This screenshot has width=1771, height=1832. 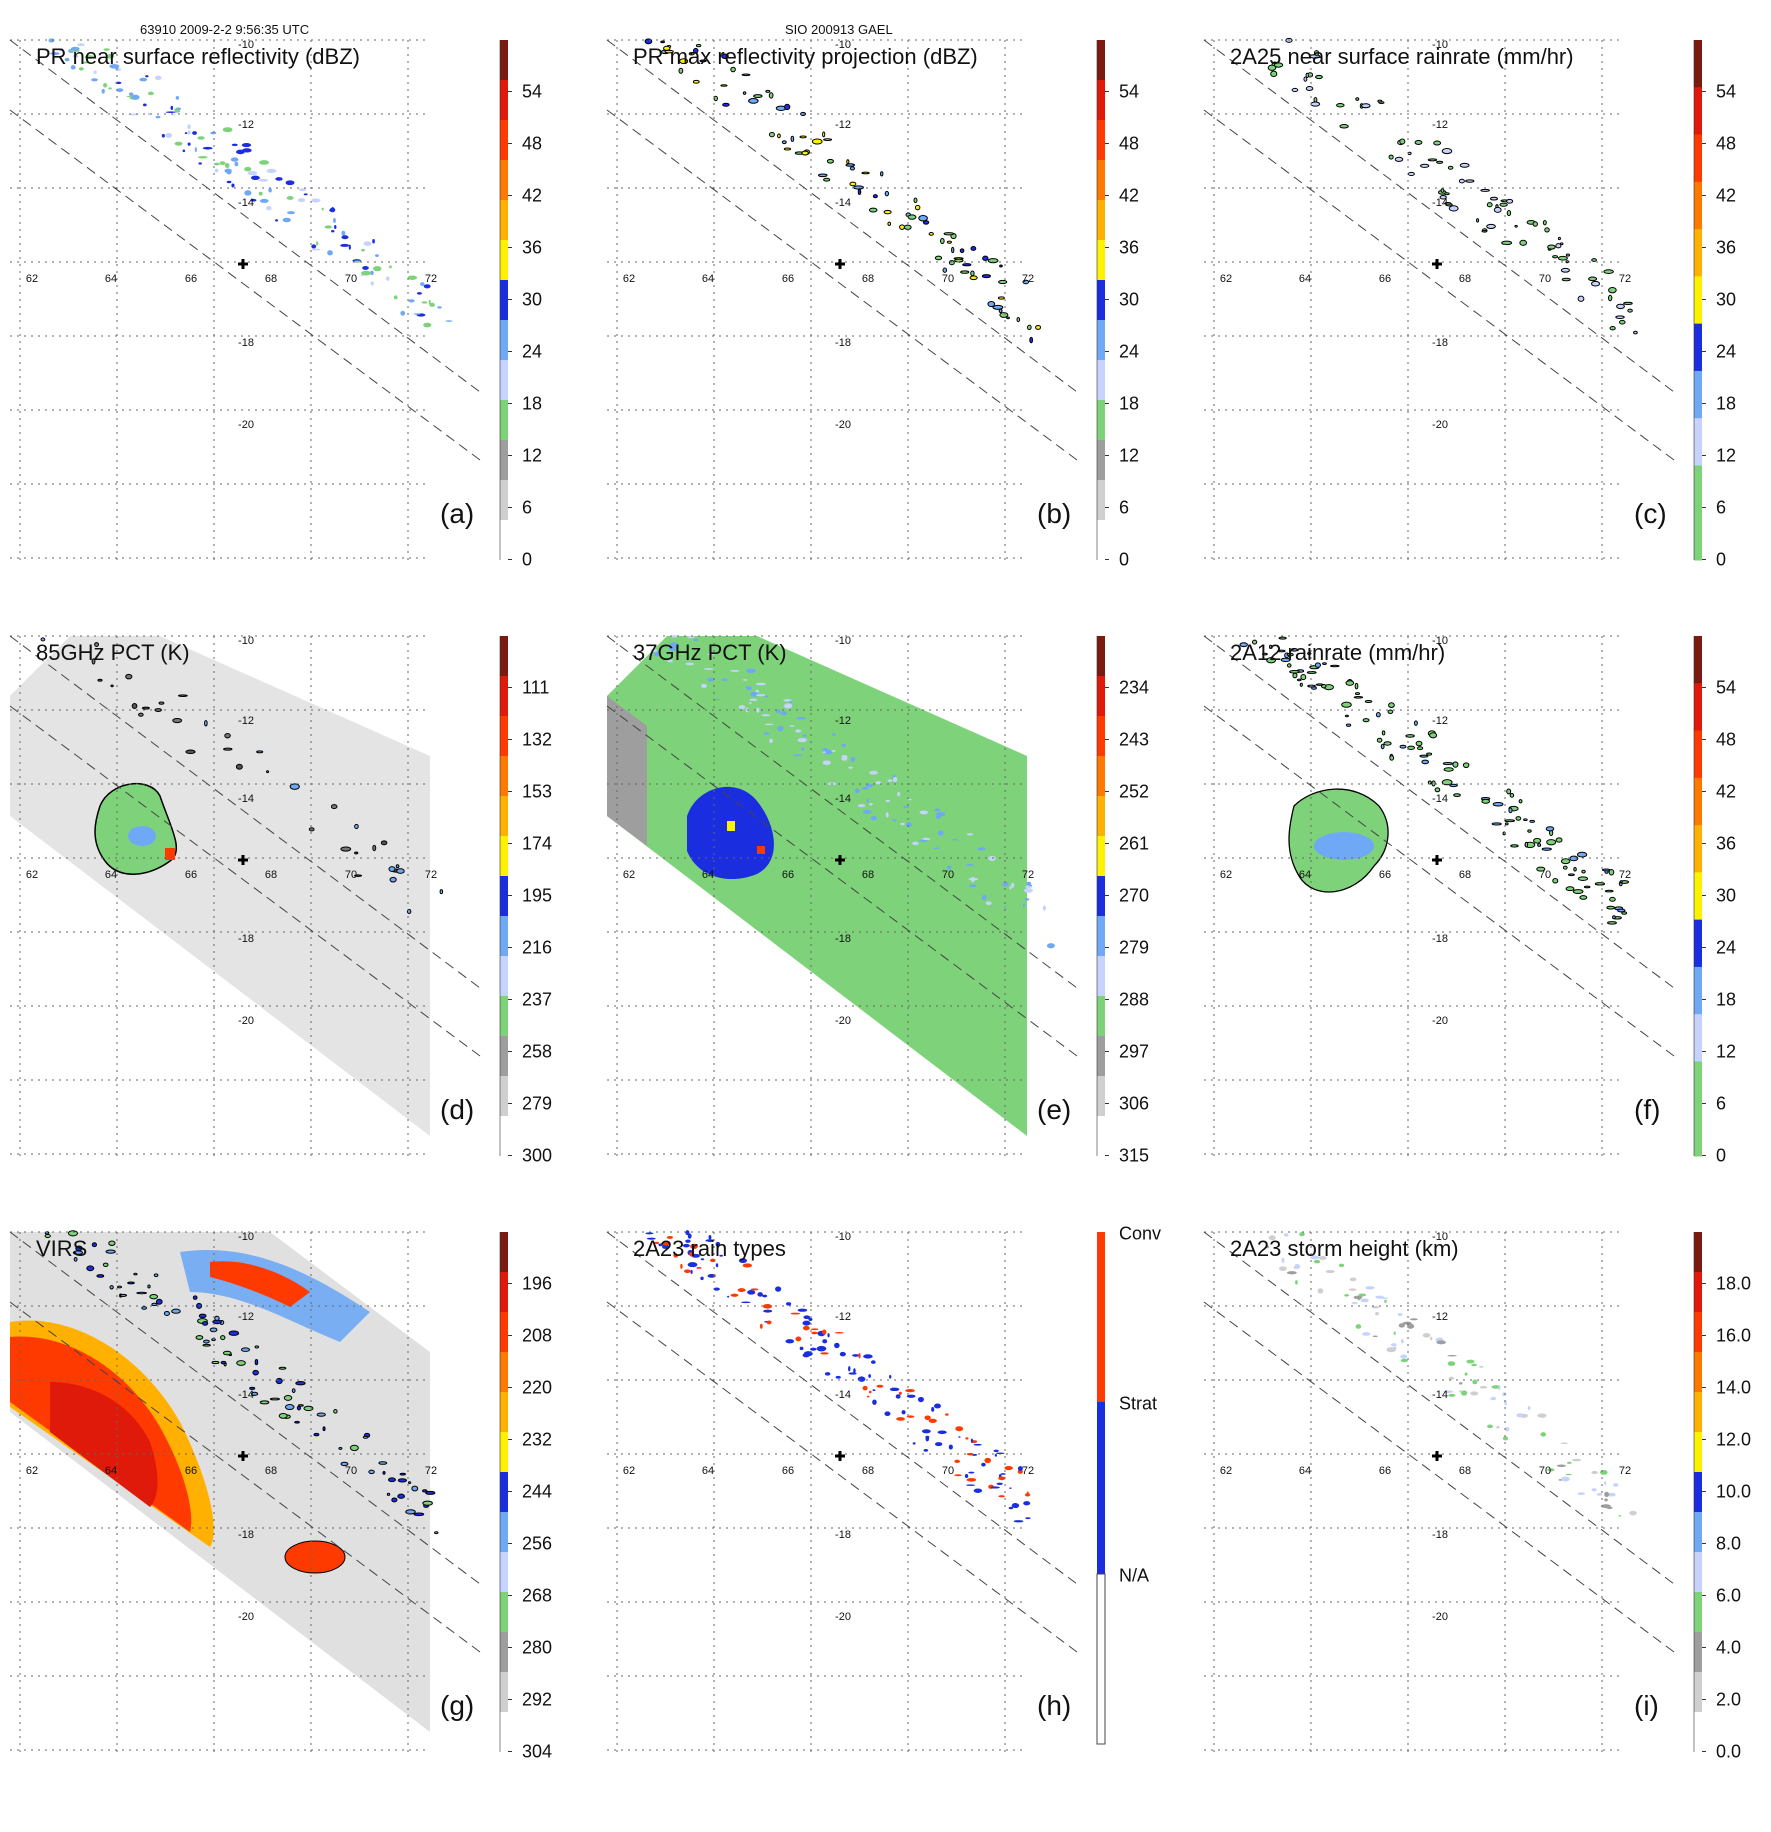 I want to click on lon-tick-label: 62, so click(x=32, y=279).